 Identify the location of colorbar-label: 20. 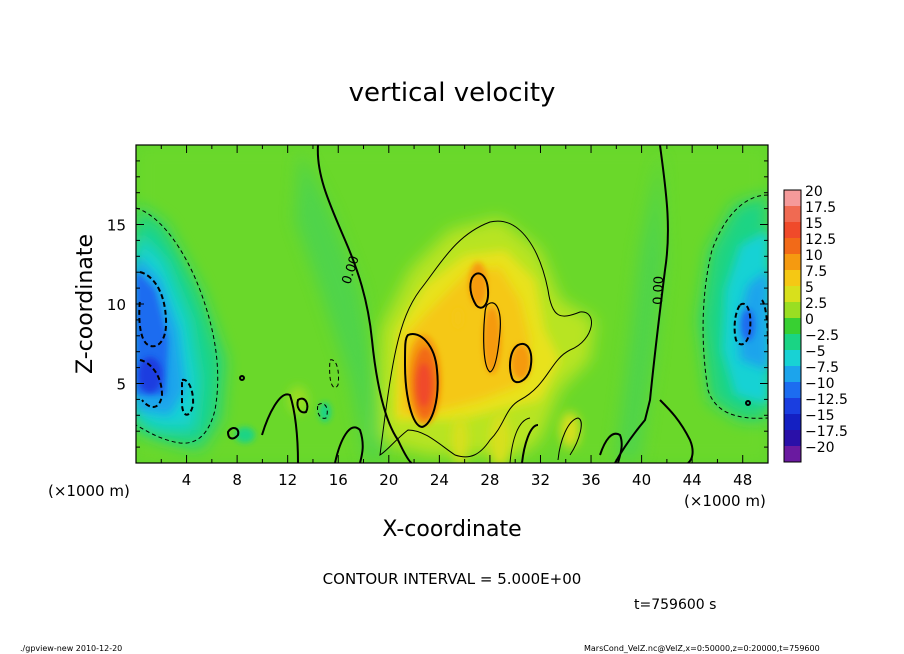
(814, 192).